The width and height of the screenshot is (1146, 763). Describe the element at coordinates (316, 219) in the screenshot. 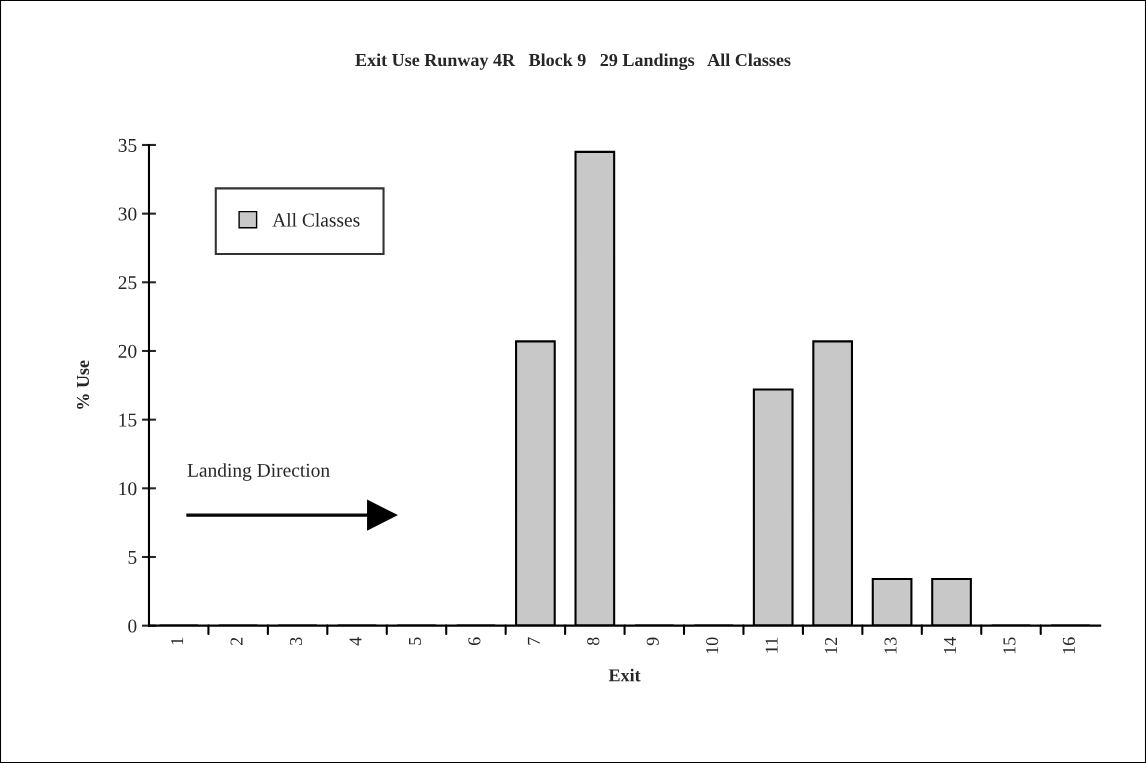

I see `legend-label: All Classes` at that location.